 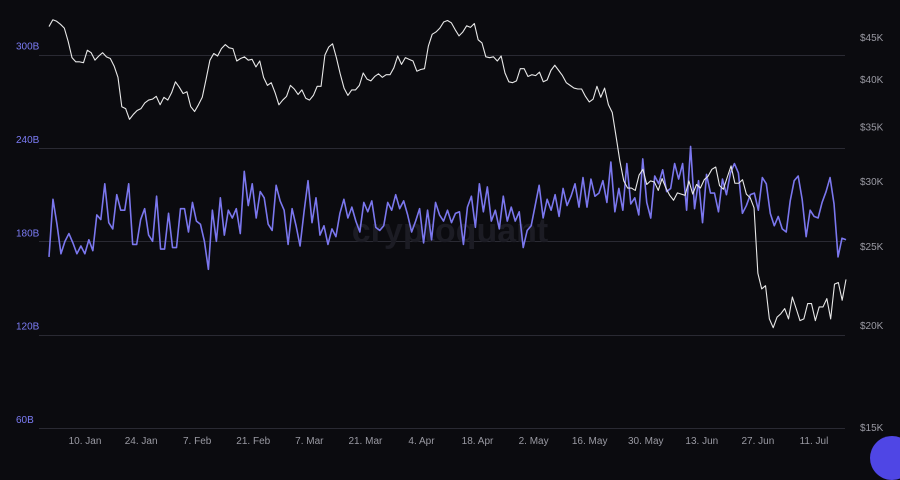 I want to click on left-tick-label: 60B, so click(x=25, y=420).